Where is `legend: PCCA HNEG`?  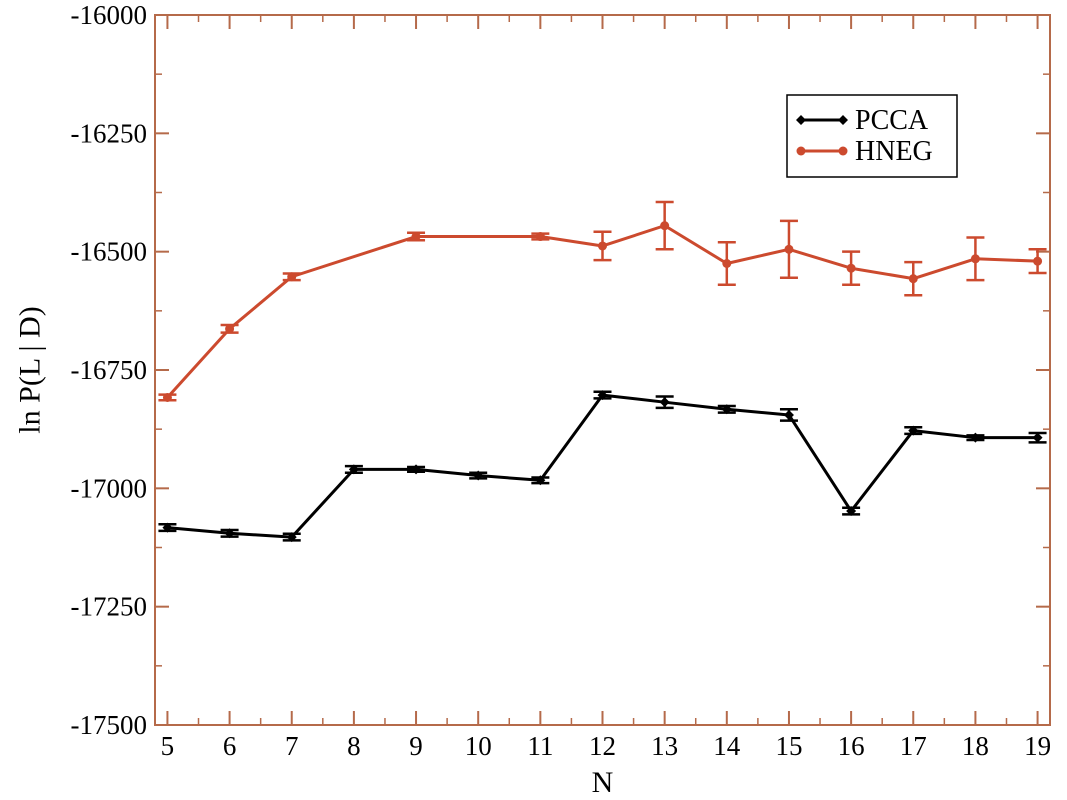 legend: PCCA HNEG is located at coordinates (872, 136).